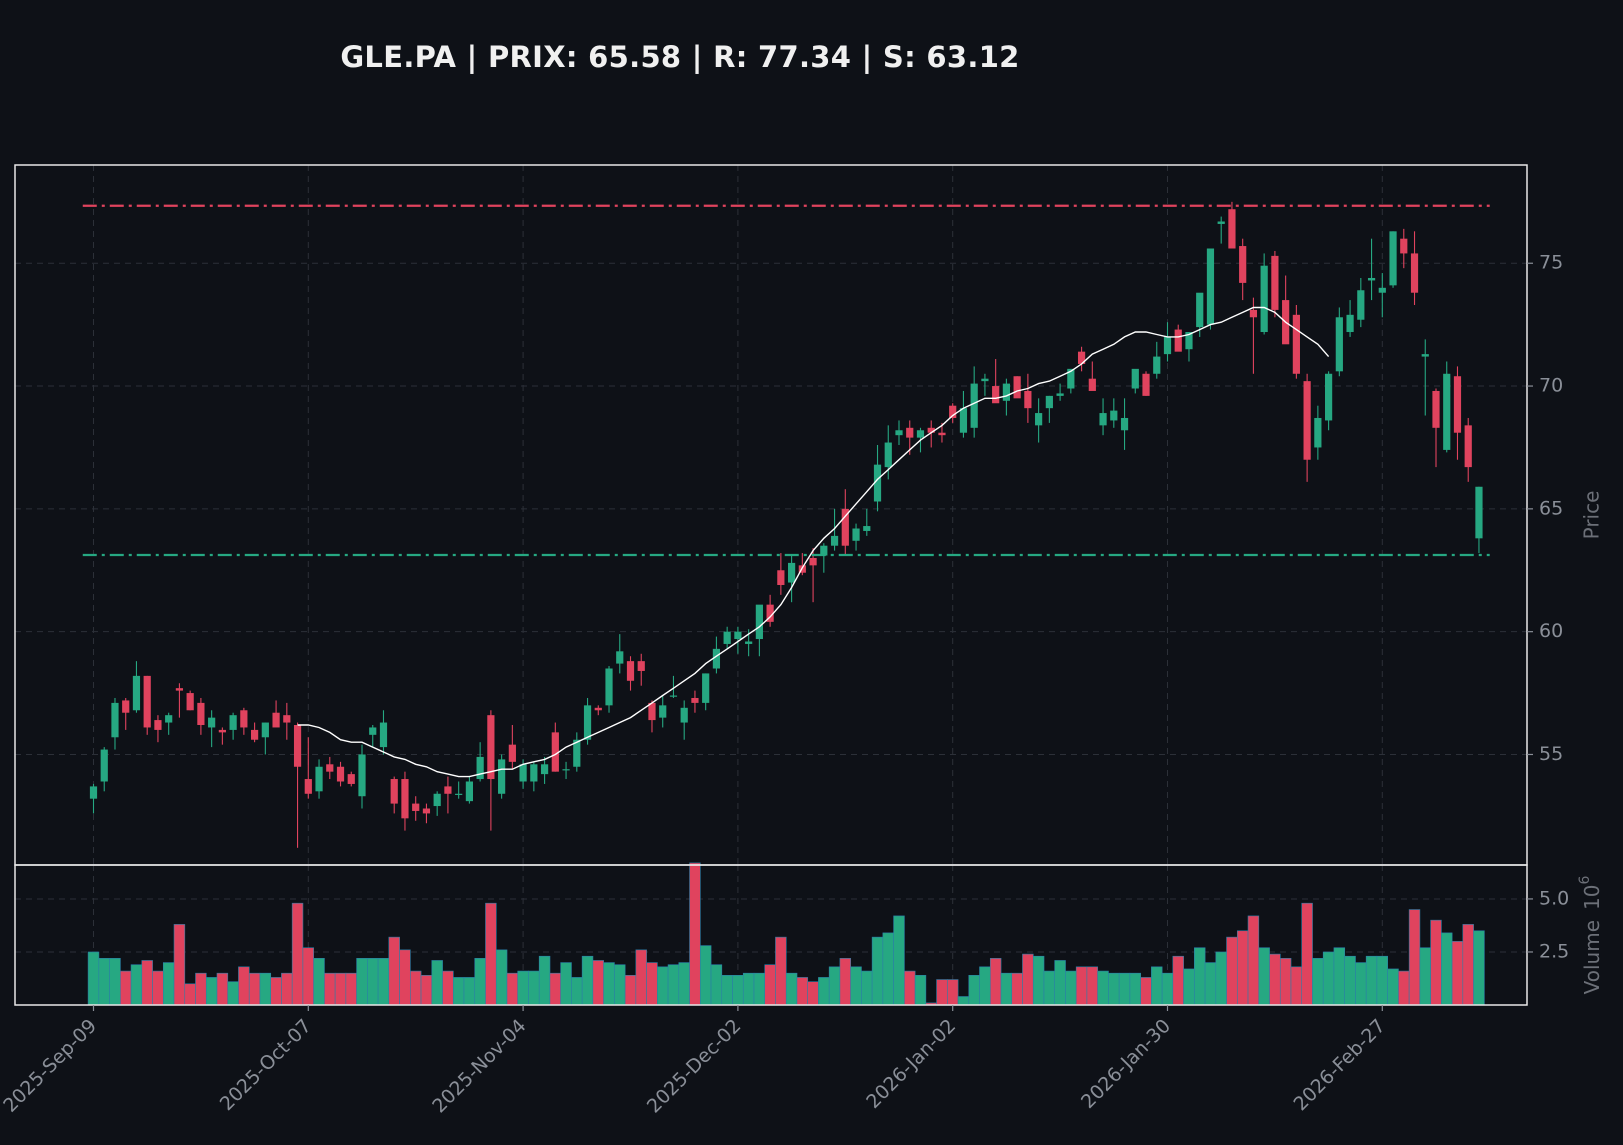  I want to click on volume-axis-label: Volume 106, so click(1590, 935).